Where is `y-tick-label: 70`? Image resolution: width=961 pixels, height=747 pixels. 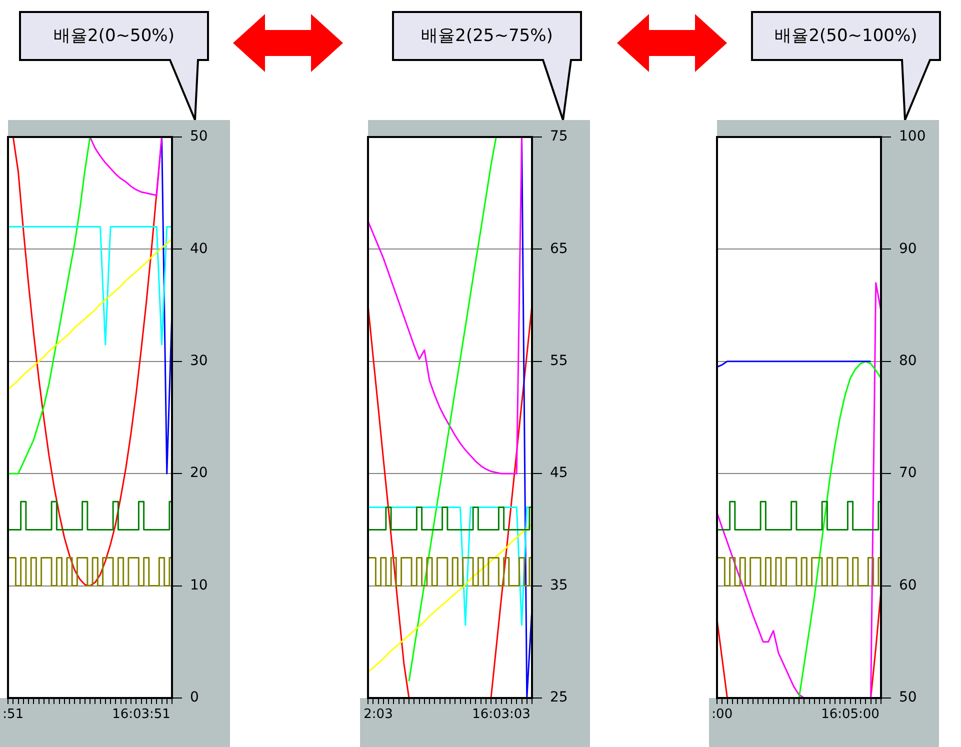 y-tick-label: 70 is located at coordinates (908, 473).